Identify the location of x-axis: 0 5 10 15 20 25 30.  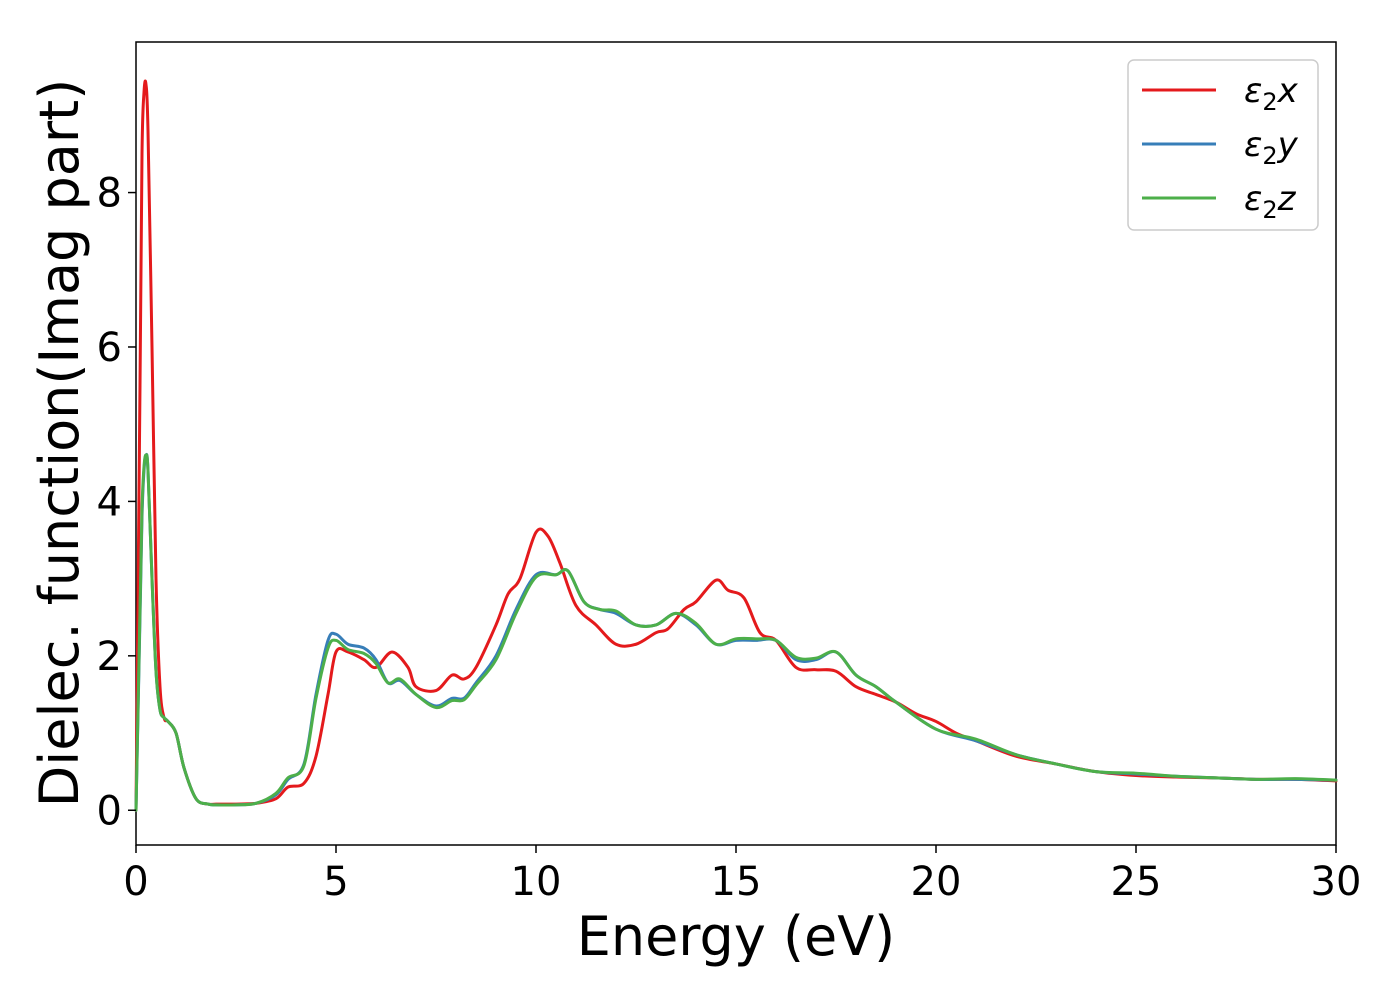
(742, 875).